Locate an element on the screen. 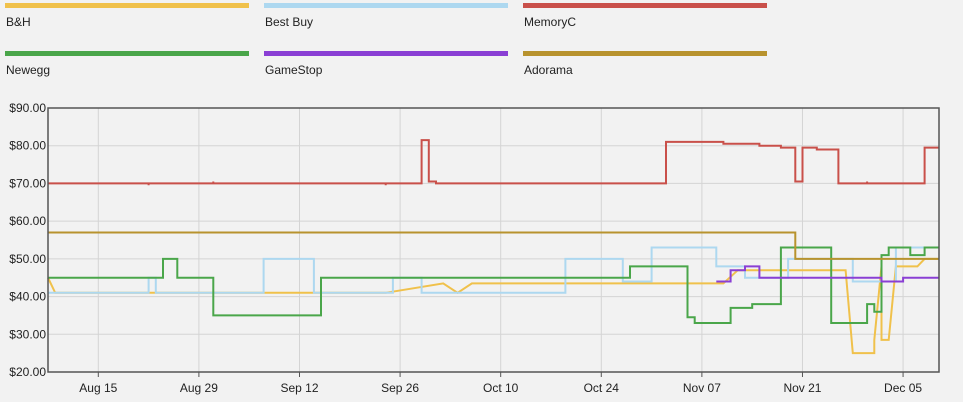 The image size is (963, 402). legend-item-memoryc: MemoryC is located at coordinates (645, 18).